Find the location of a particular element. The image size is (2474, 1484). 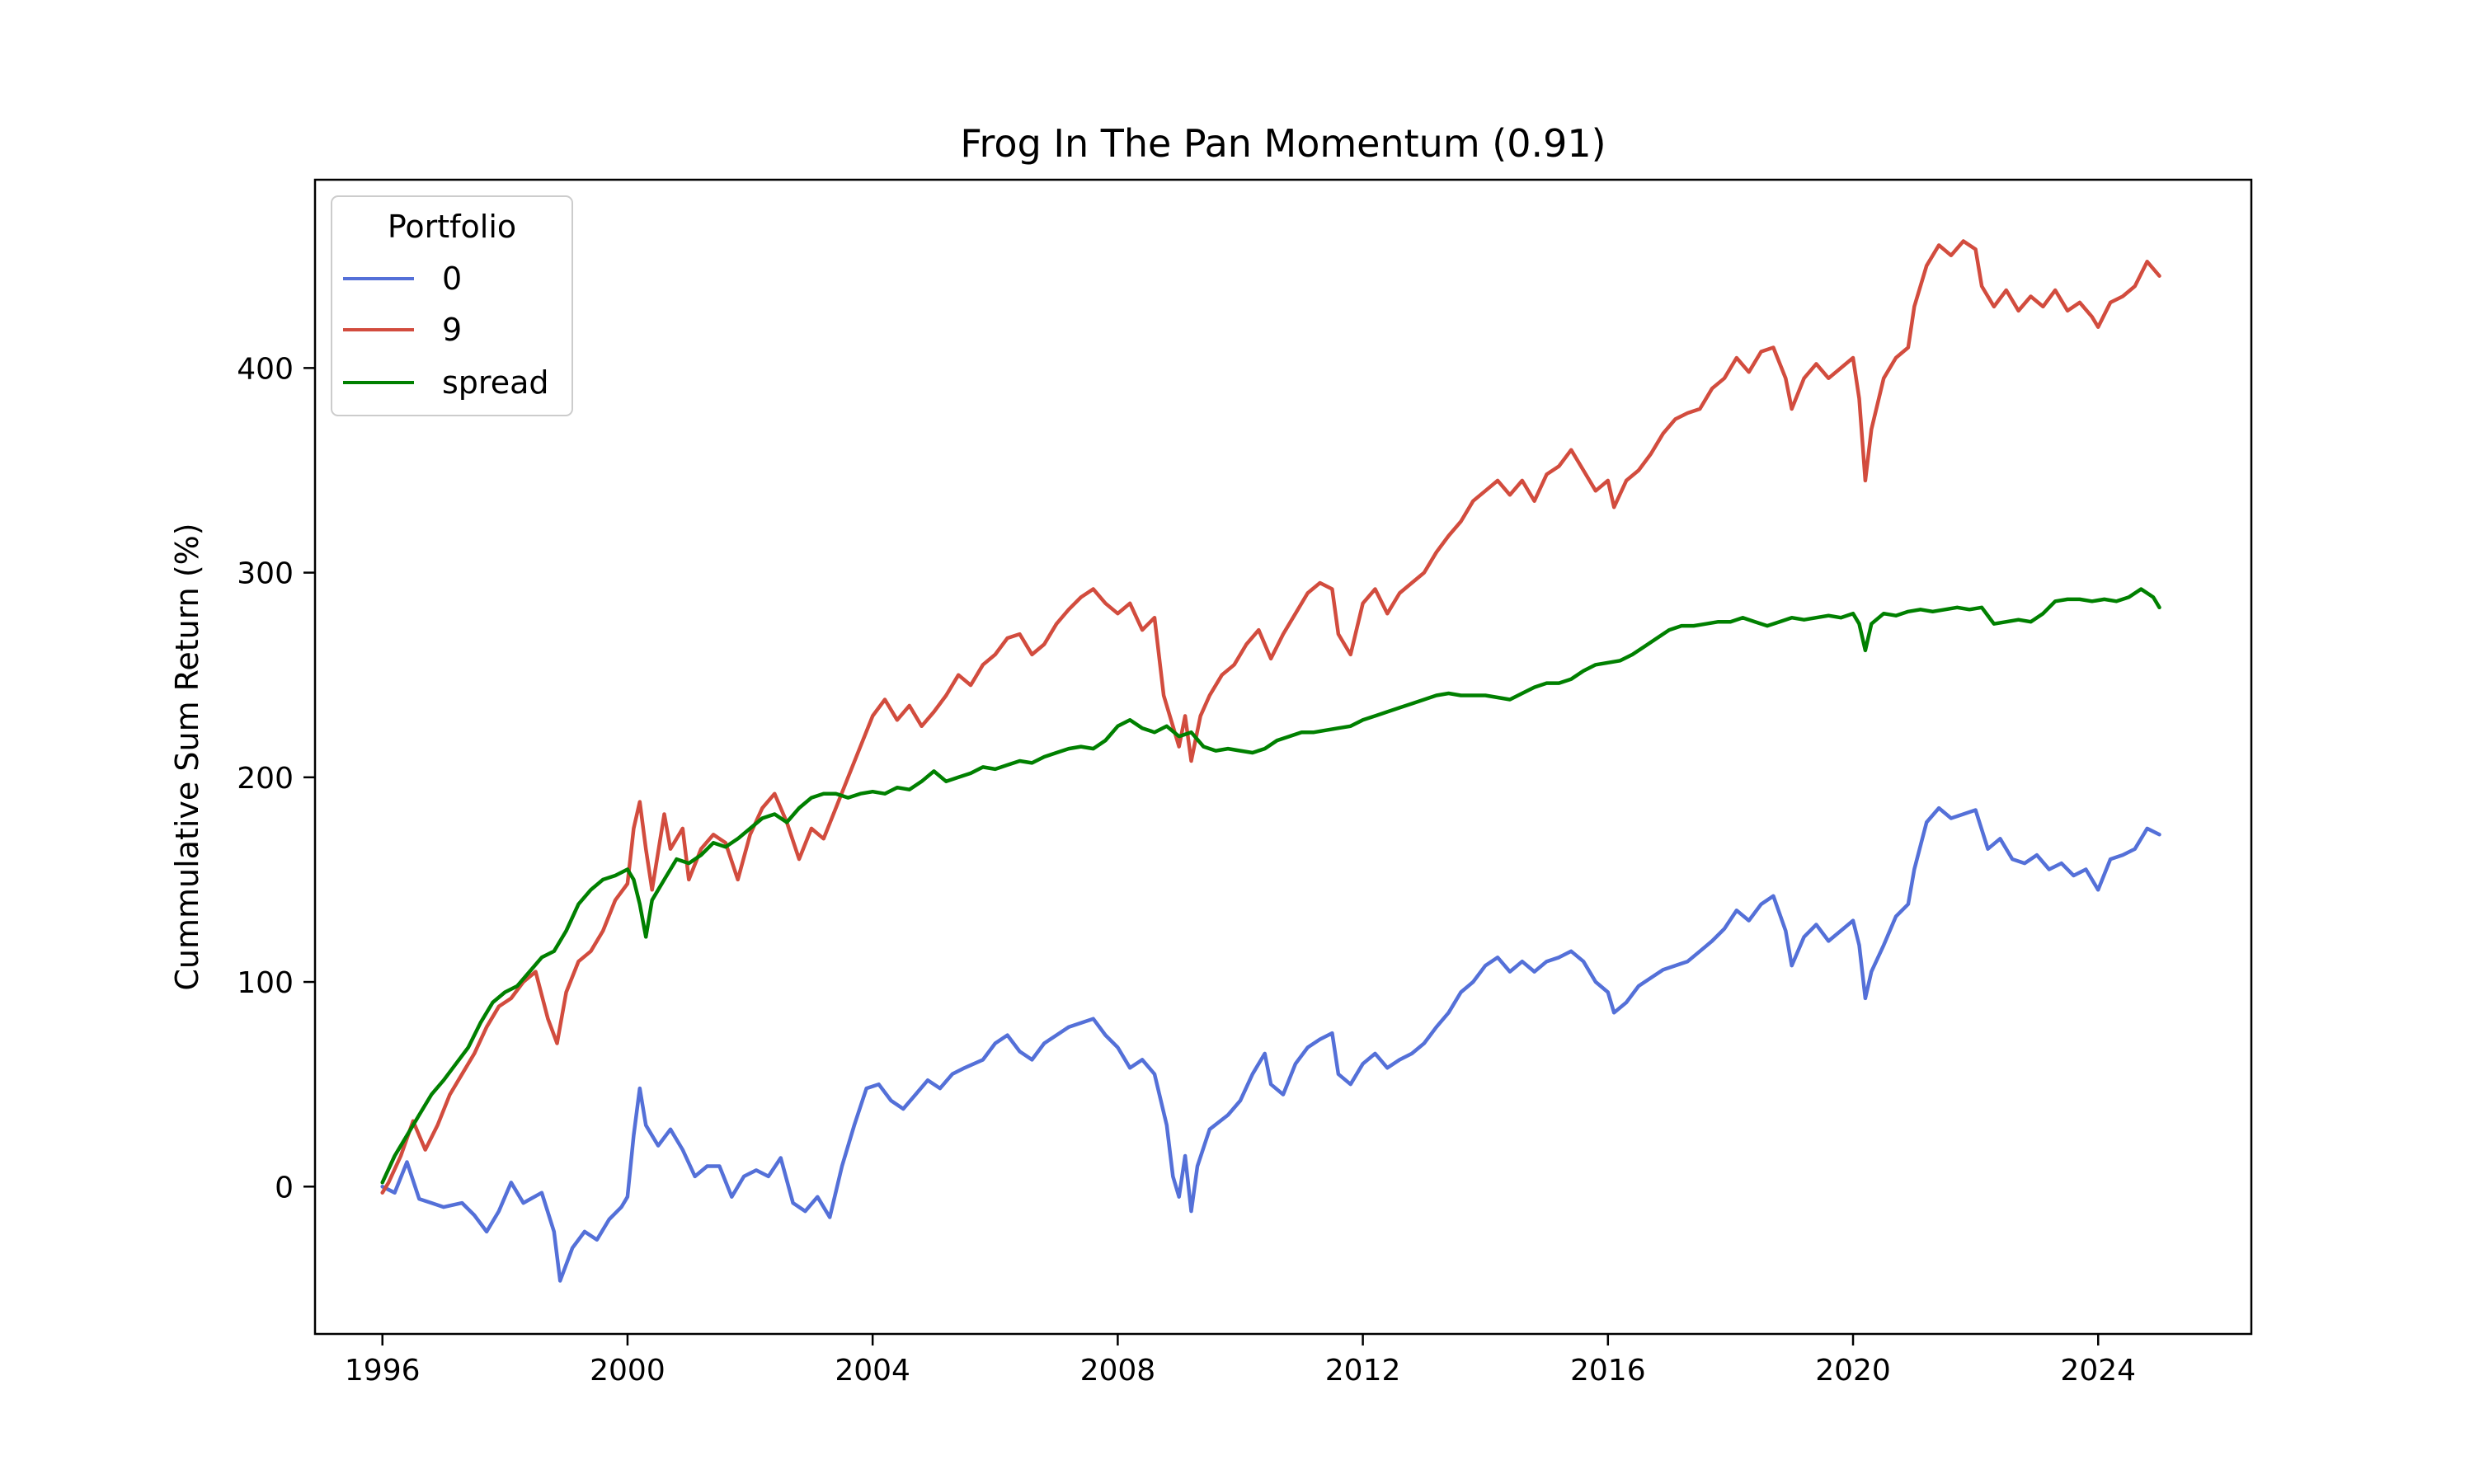

x-tick-label-2016: 2016 is located at coordinates (1608, 1371).